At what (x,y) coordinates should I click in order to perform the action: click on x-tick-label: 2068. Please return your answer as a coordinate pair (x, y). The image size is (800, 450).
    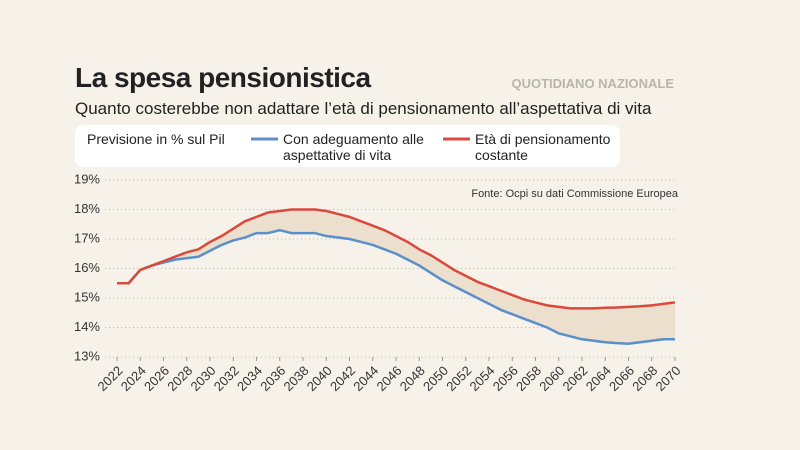
    Looking at the image, I should click on (644, 378).